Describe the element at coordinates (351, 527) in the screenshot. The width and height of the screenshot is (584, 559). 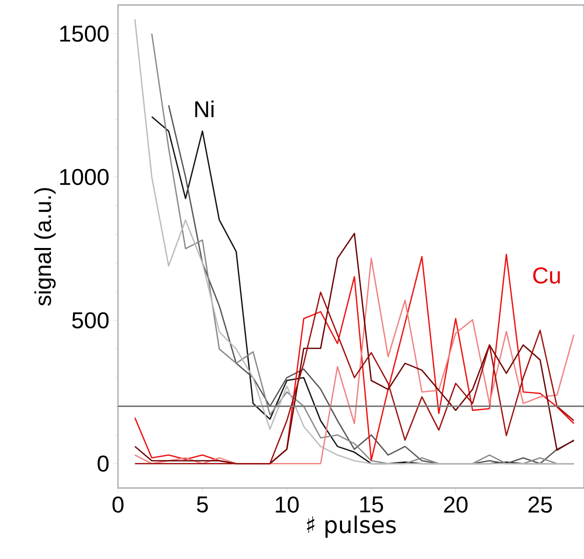
I see `x-axis-title: ♯ pulses` at that location.